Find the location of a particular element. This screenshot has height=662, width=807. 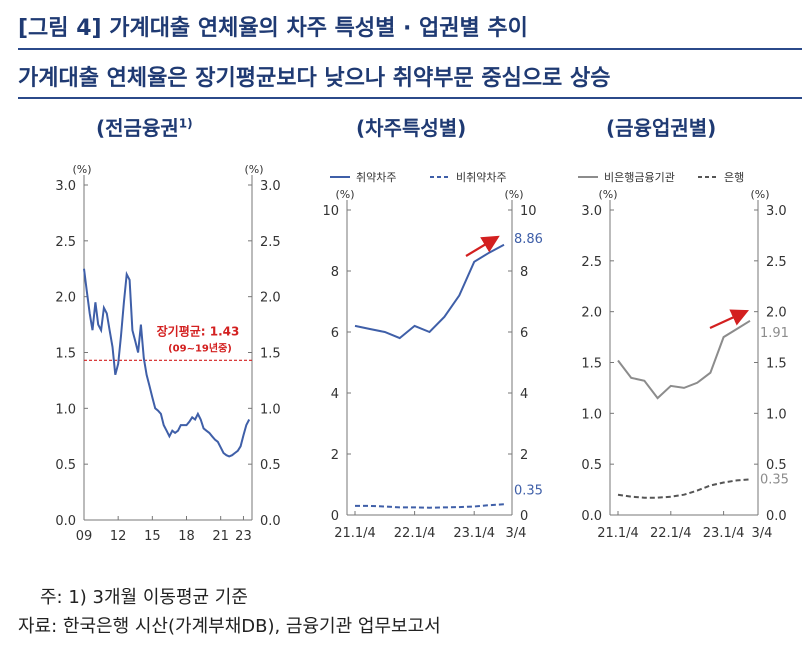

panel1-average-label: 장기평균: 1.43 is located at coordinates (198, 330).